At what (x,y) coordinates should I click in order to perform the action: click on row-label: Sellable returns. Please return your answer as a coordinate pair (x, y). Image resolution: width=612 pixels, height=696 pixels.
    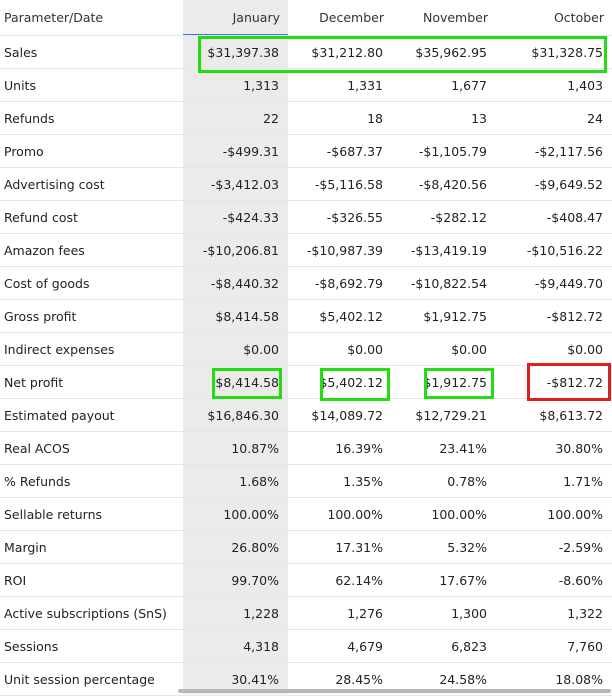
    Looking at the image, I should click on (91, 514).